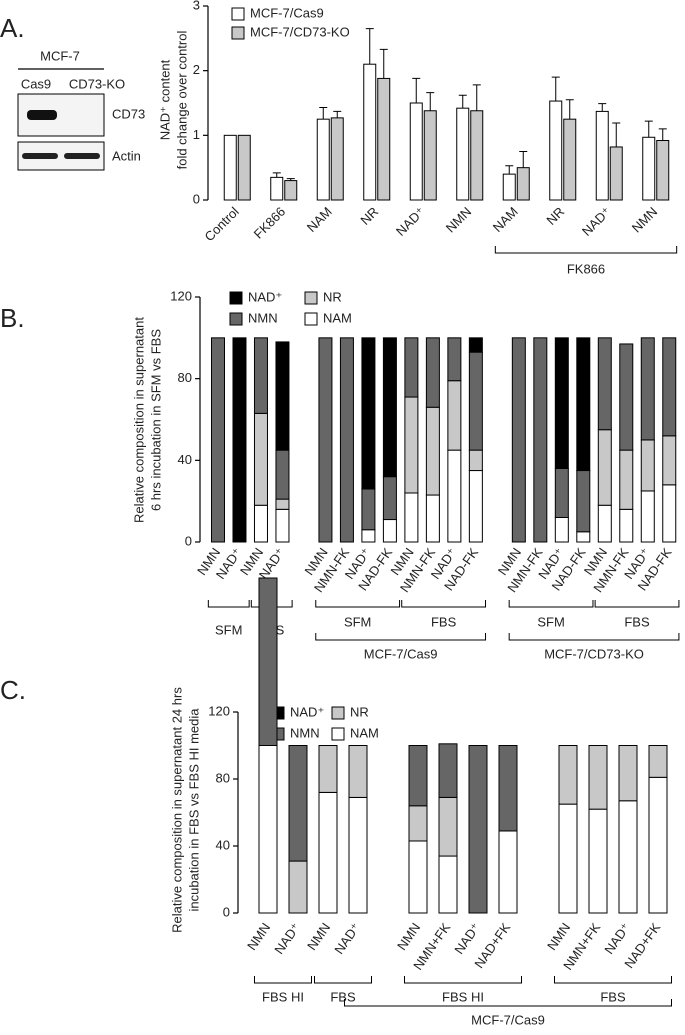  I want to click on y-axis-label: 6 hrs incubation in SFM vs FBS, so click(155, 420).